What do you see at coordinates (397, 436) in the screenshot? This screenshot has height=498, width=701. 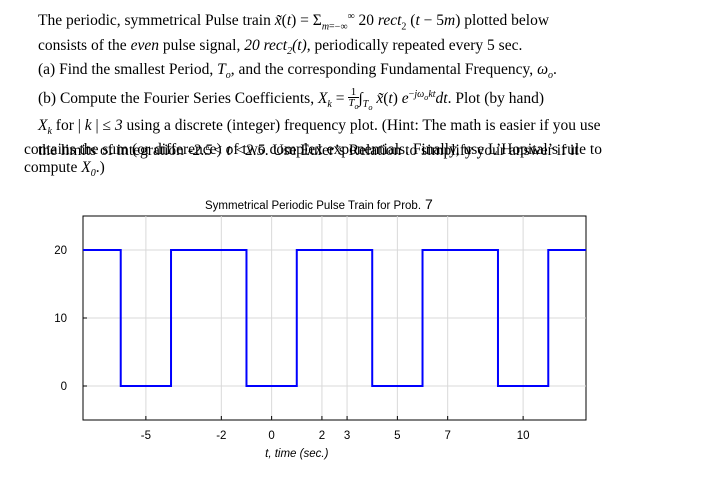 I see `x-tick-label: 5` at bounding box center [397, 436].